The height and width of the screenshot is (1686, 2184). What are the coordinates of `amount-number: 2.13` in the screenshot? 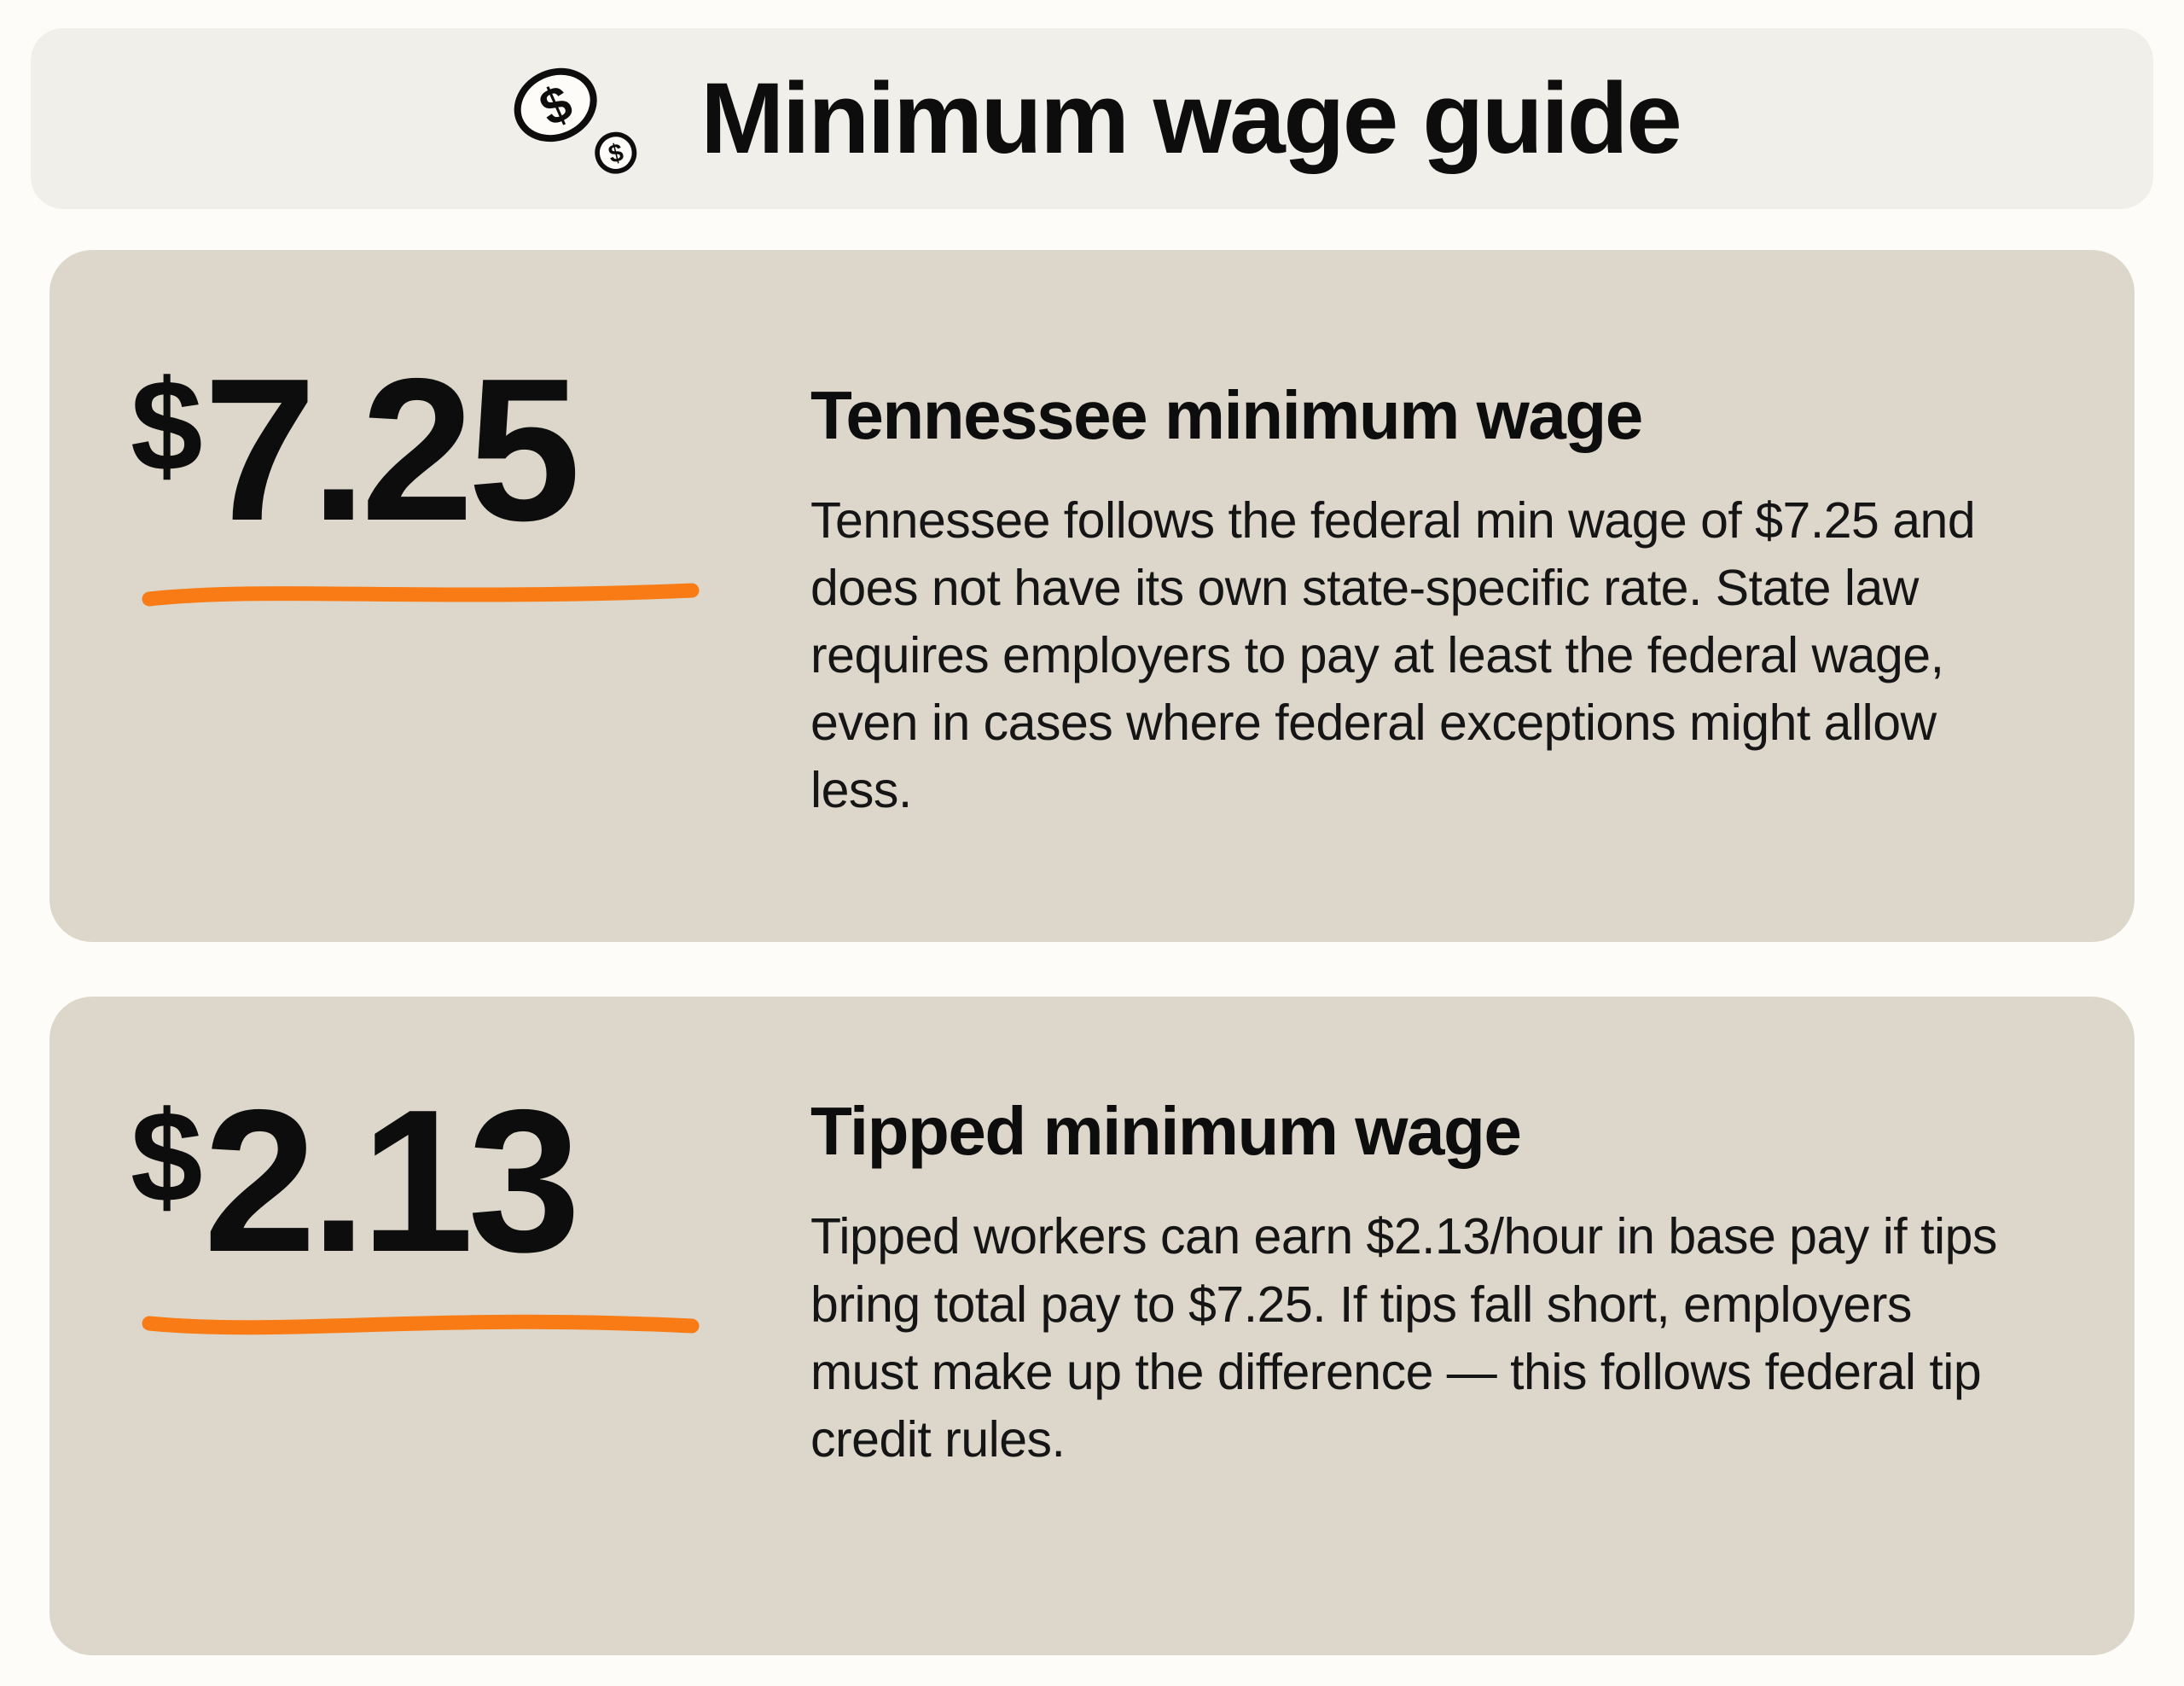 It's located at (392, 1181).